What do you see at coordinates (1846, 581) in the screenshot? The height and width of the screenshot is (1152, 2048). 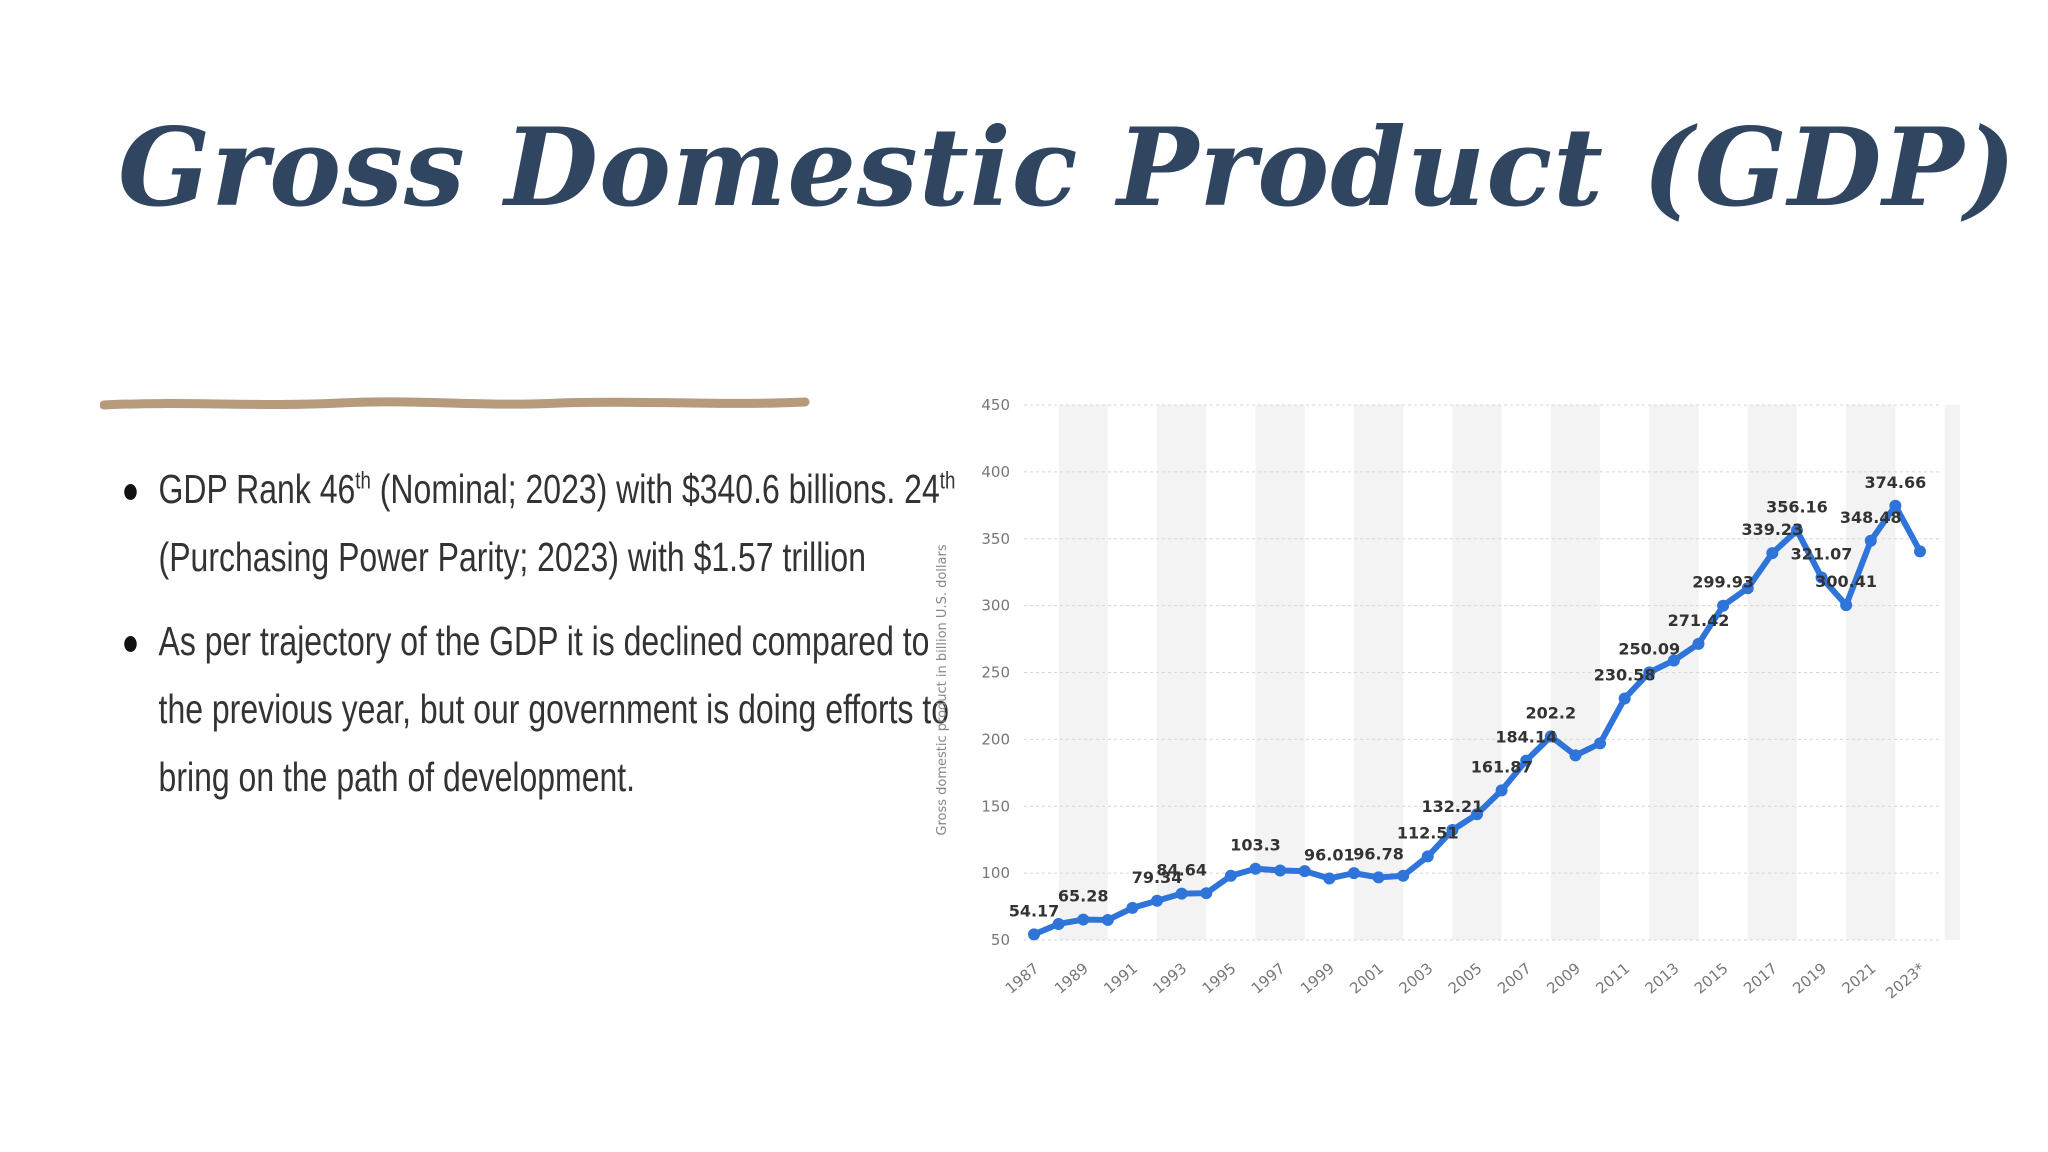 I see `data-label: 300.41` at bounding box center [1846, 581].